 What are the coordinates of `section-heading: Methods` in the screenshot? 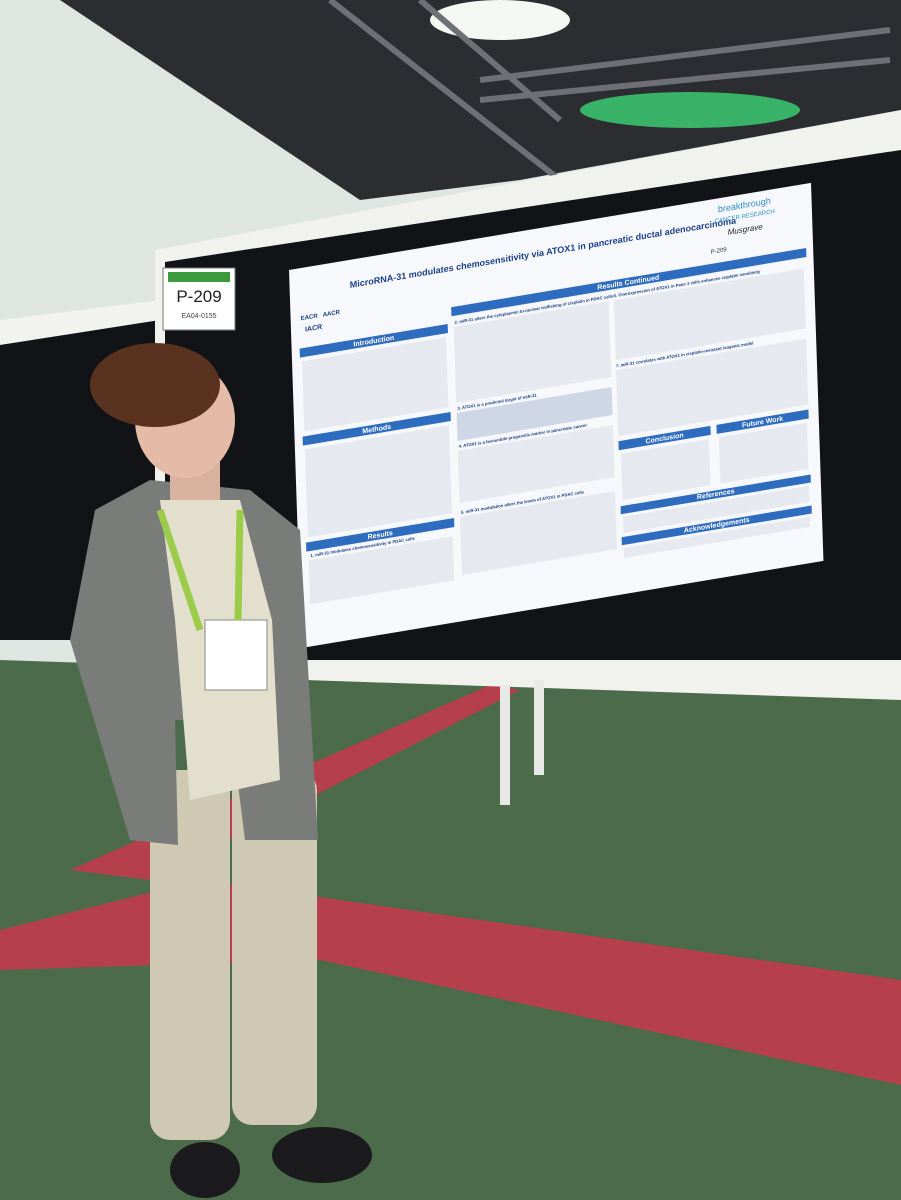 It's located at (376, 430).